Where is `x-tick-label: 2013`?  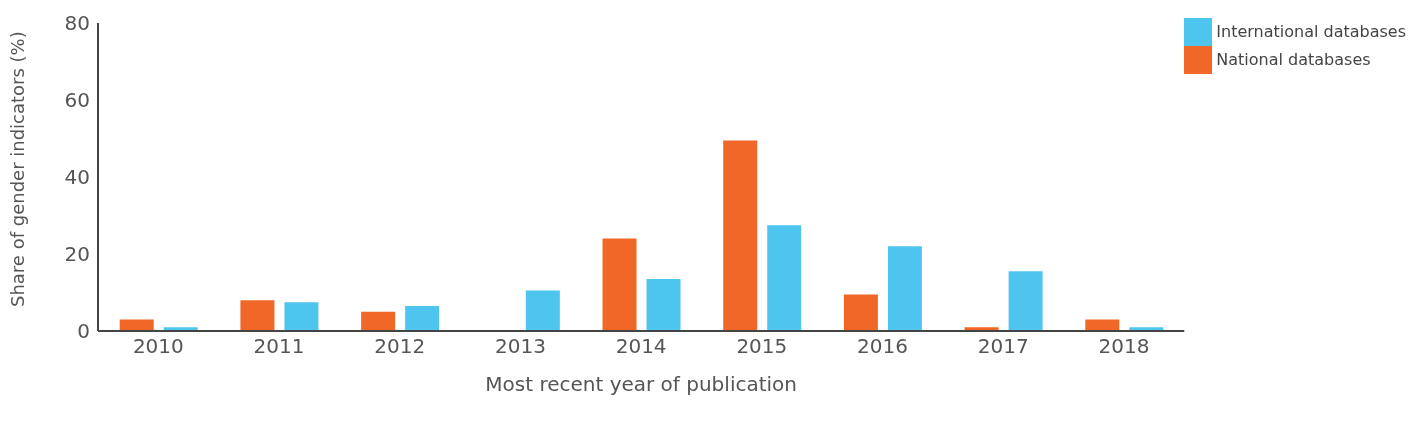
x-tick-label: 2013 is located at coordinates (520, 346).